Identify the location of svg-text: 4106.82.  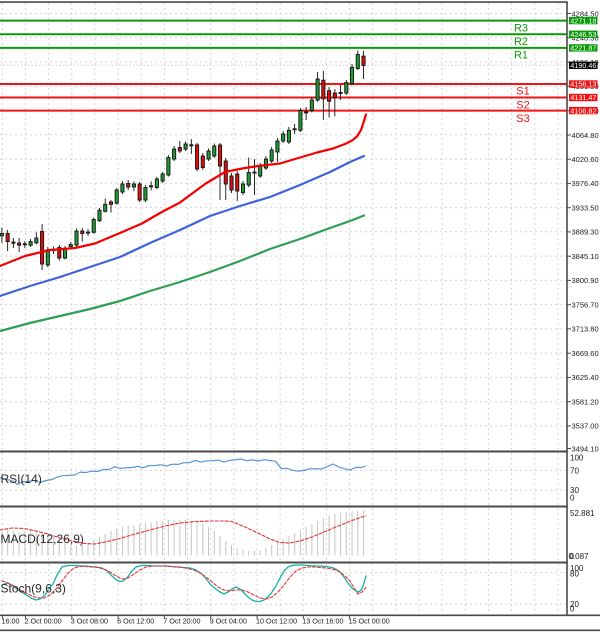
(583, 110).